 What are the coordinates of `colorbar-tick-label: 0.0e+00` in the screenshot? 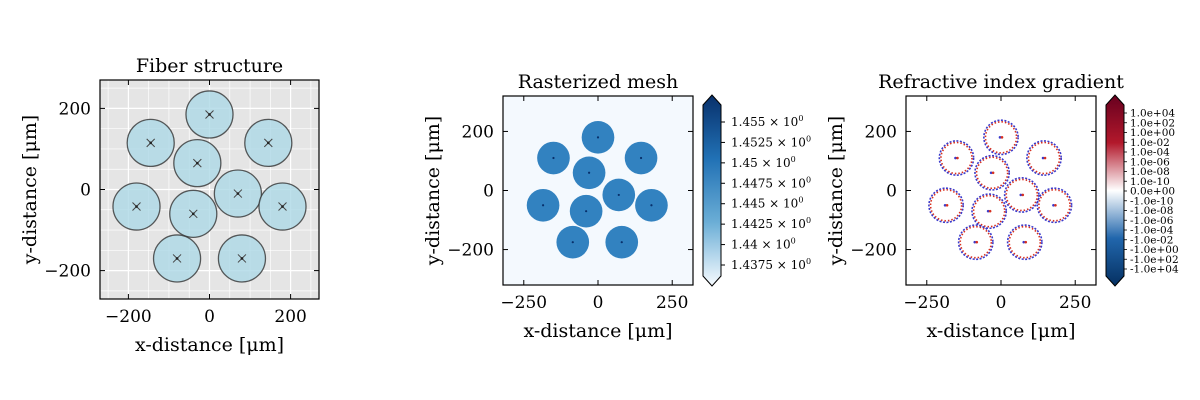 It's located at (1152, 192).